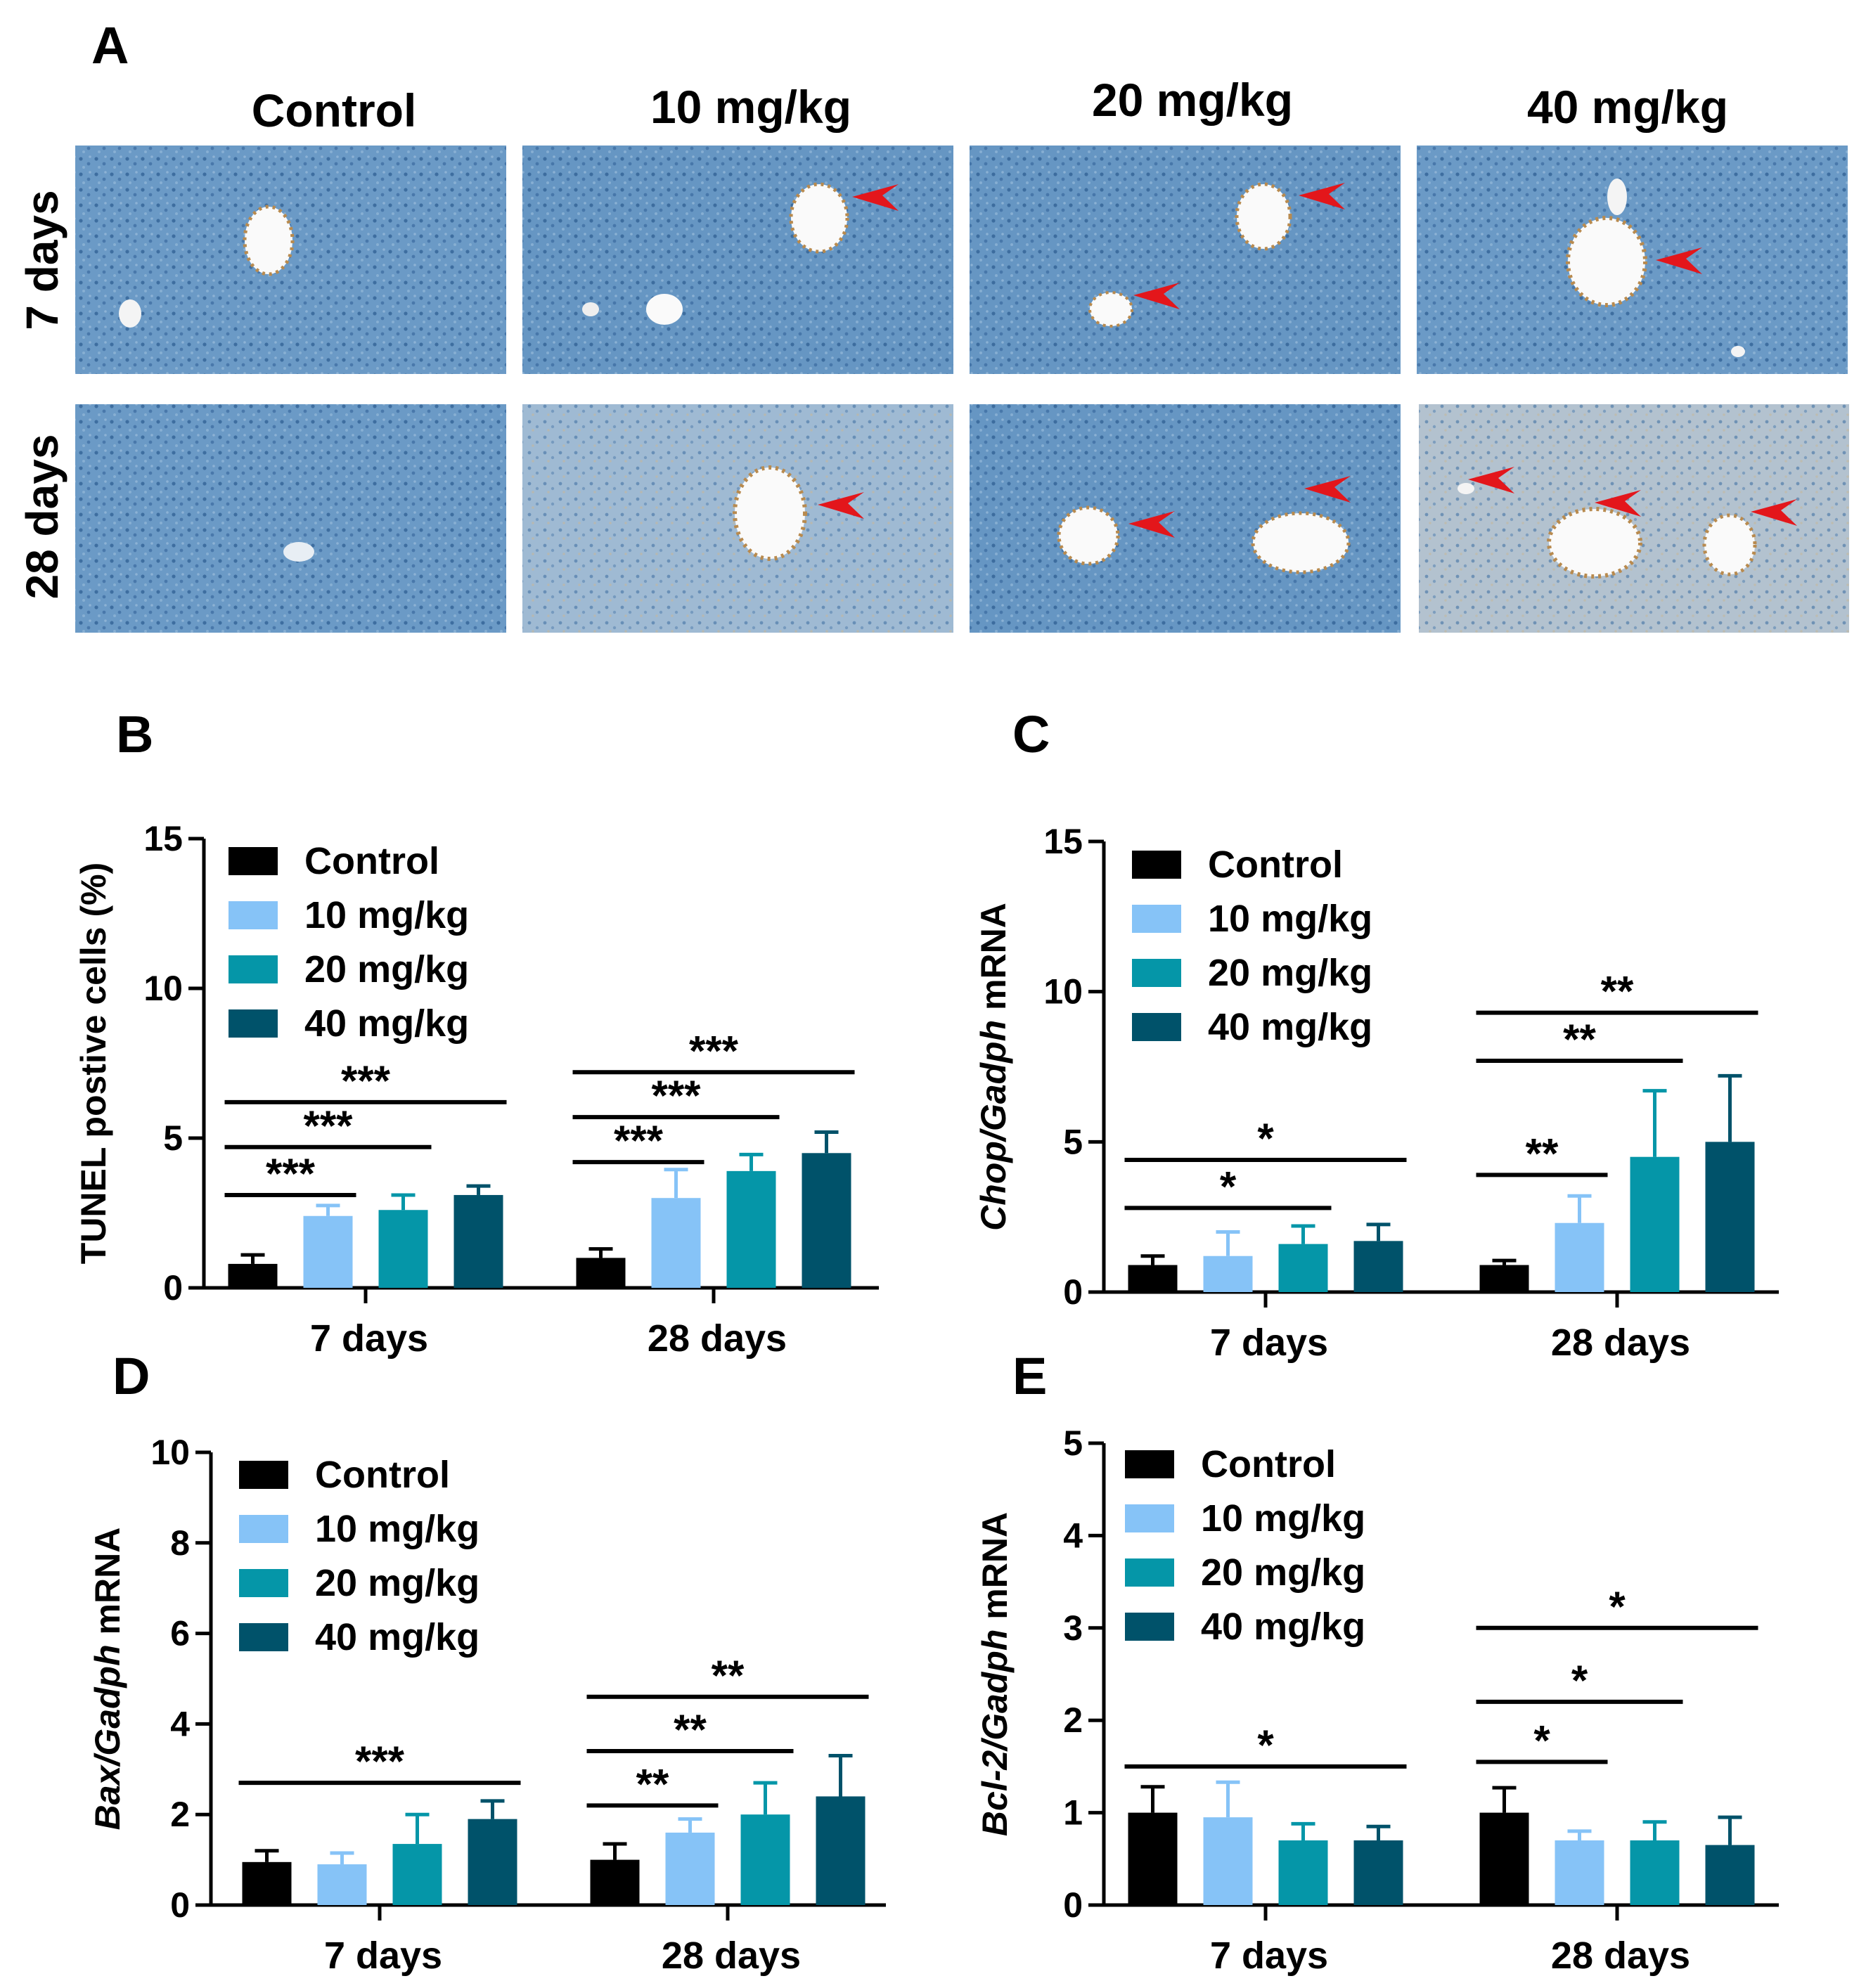  What do you see at coordinates (1073, 1628) in the screenshot?
I see `y-tick-label: 3` at bounding box center [1073, 1628].